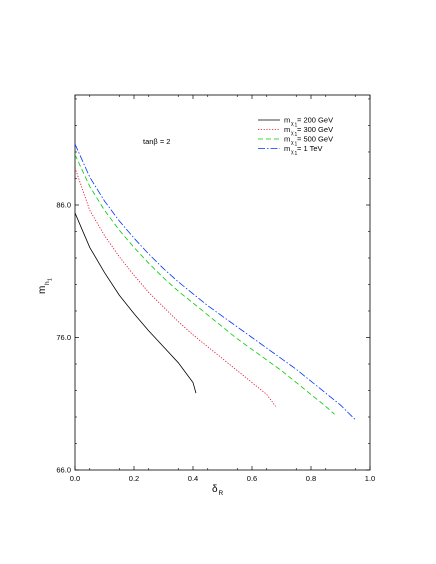  Describe the element at coordinates (42, 290) in the screenshot. I see `y-axis-label-main: m` at that location.